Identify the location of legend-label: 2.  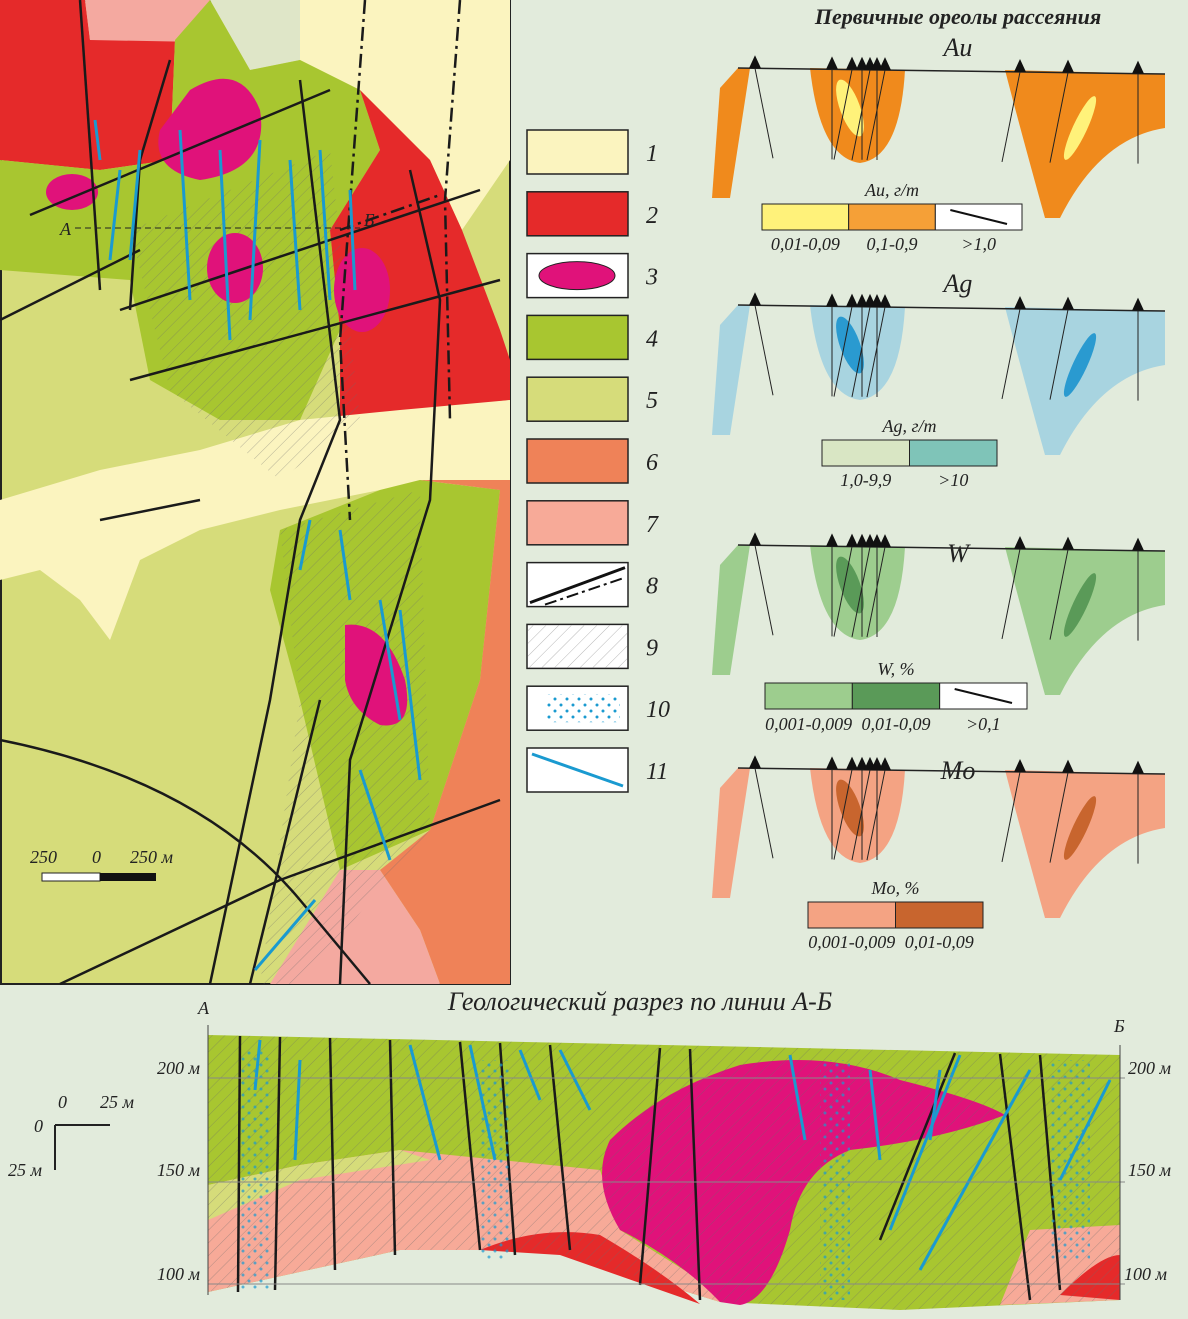
(652, 216).